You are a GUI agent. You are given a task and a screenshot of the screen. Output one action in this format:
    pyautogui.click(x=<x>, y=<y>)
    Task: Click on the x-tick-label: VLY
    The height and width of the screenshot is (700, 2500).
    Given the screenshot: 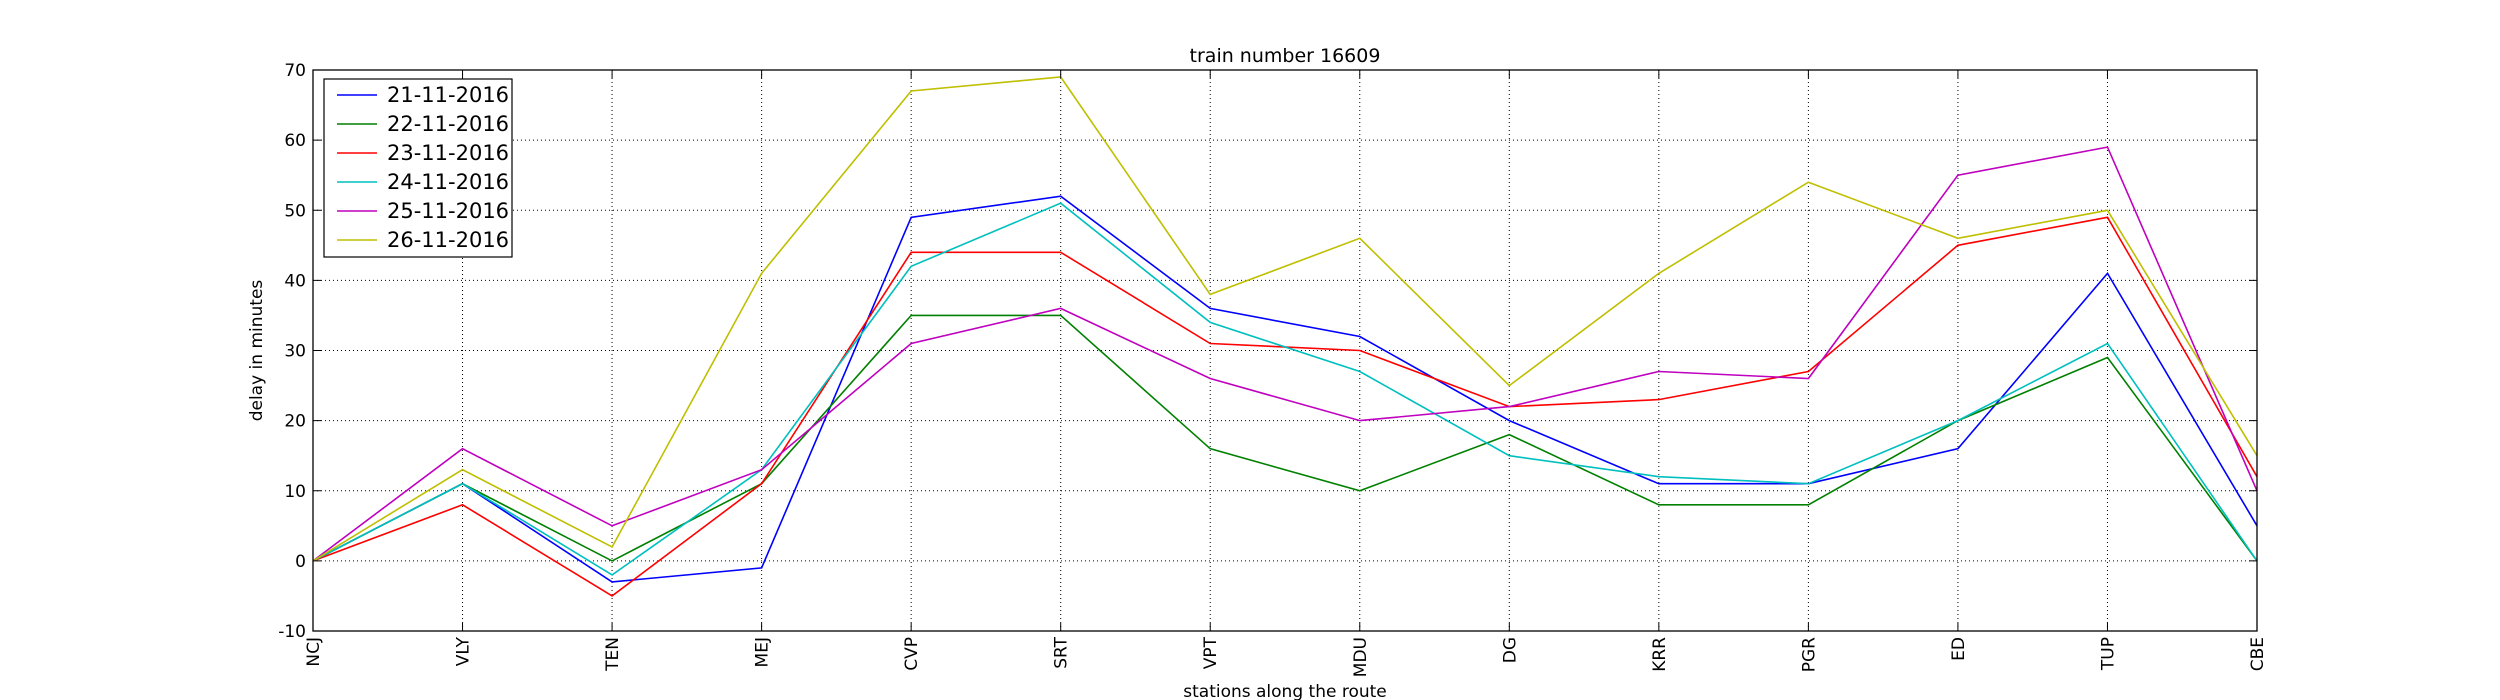 What is the action you would take?
    pyautogui.click(x=464, y=651)
    